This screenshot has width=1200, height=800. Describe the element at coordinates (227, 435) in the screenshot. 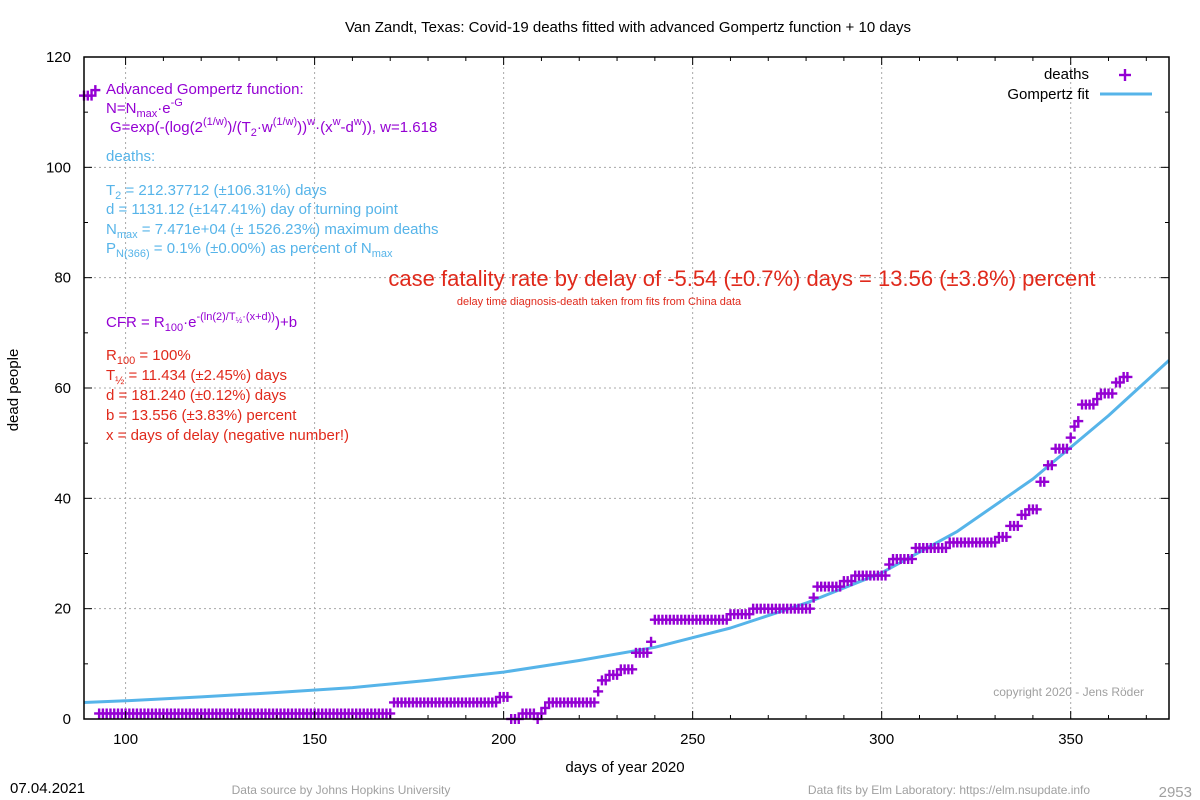

I see `x-parameter: x = days of delay (negative number!)` at that location.